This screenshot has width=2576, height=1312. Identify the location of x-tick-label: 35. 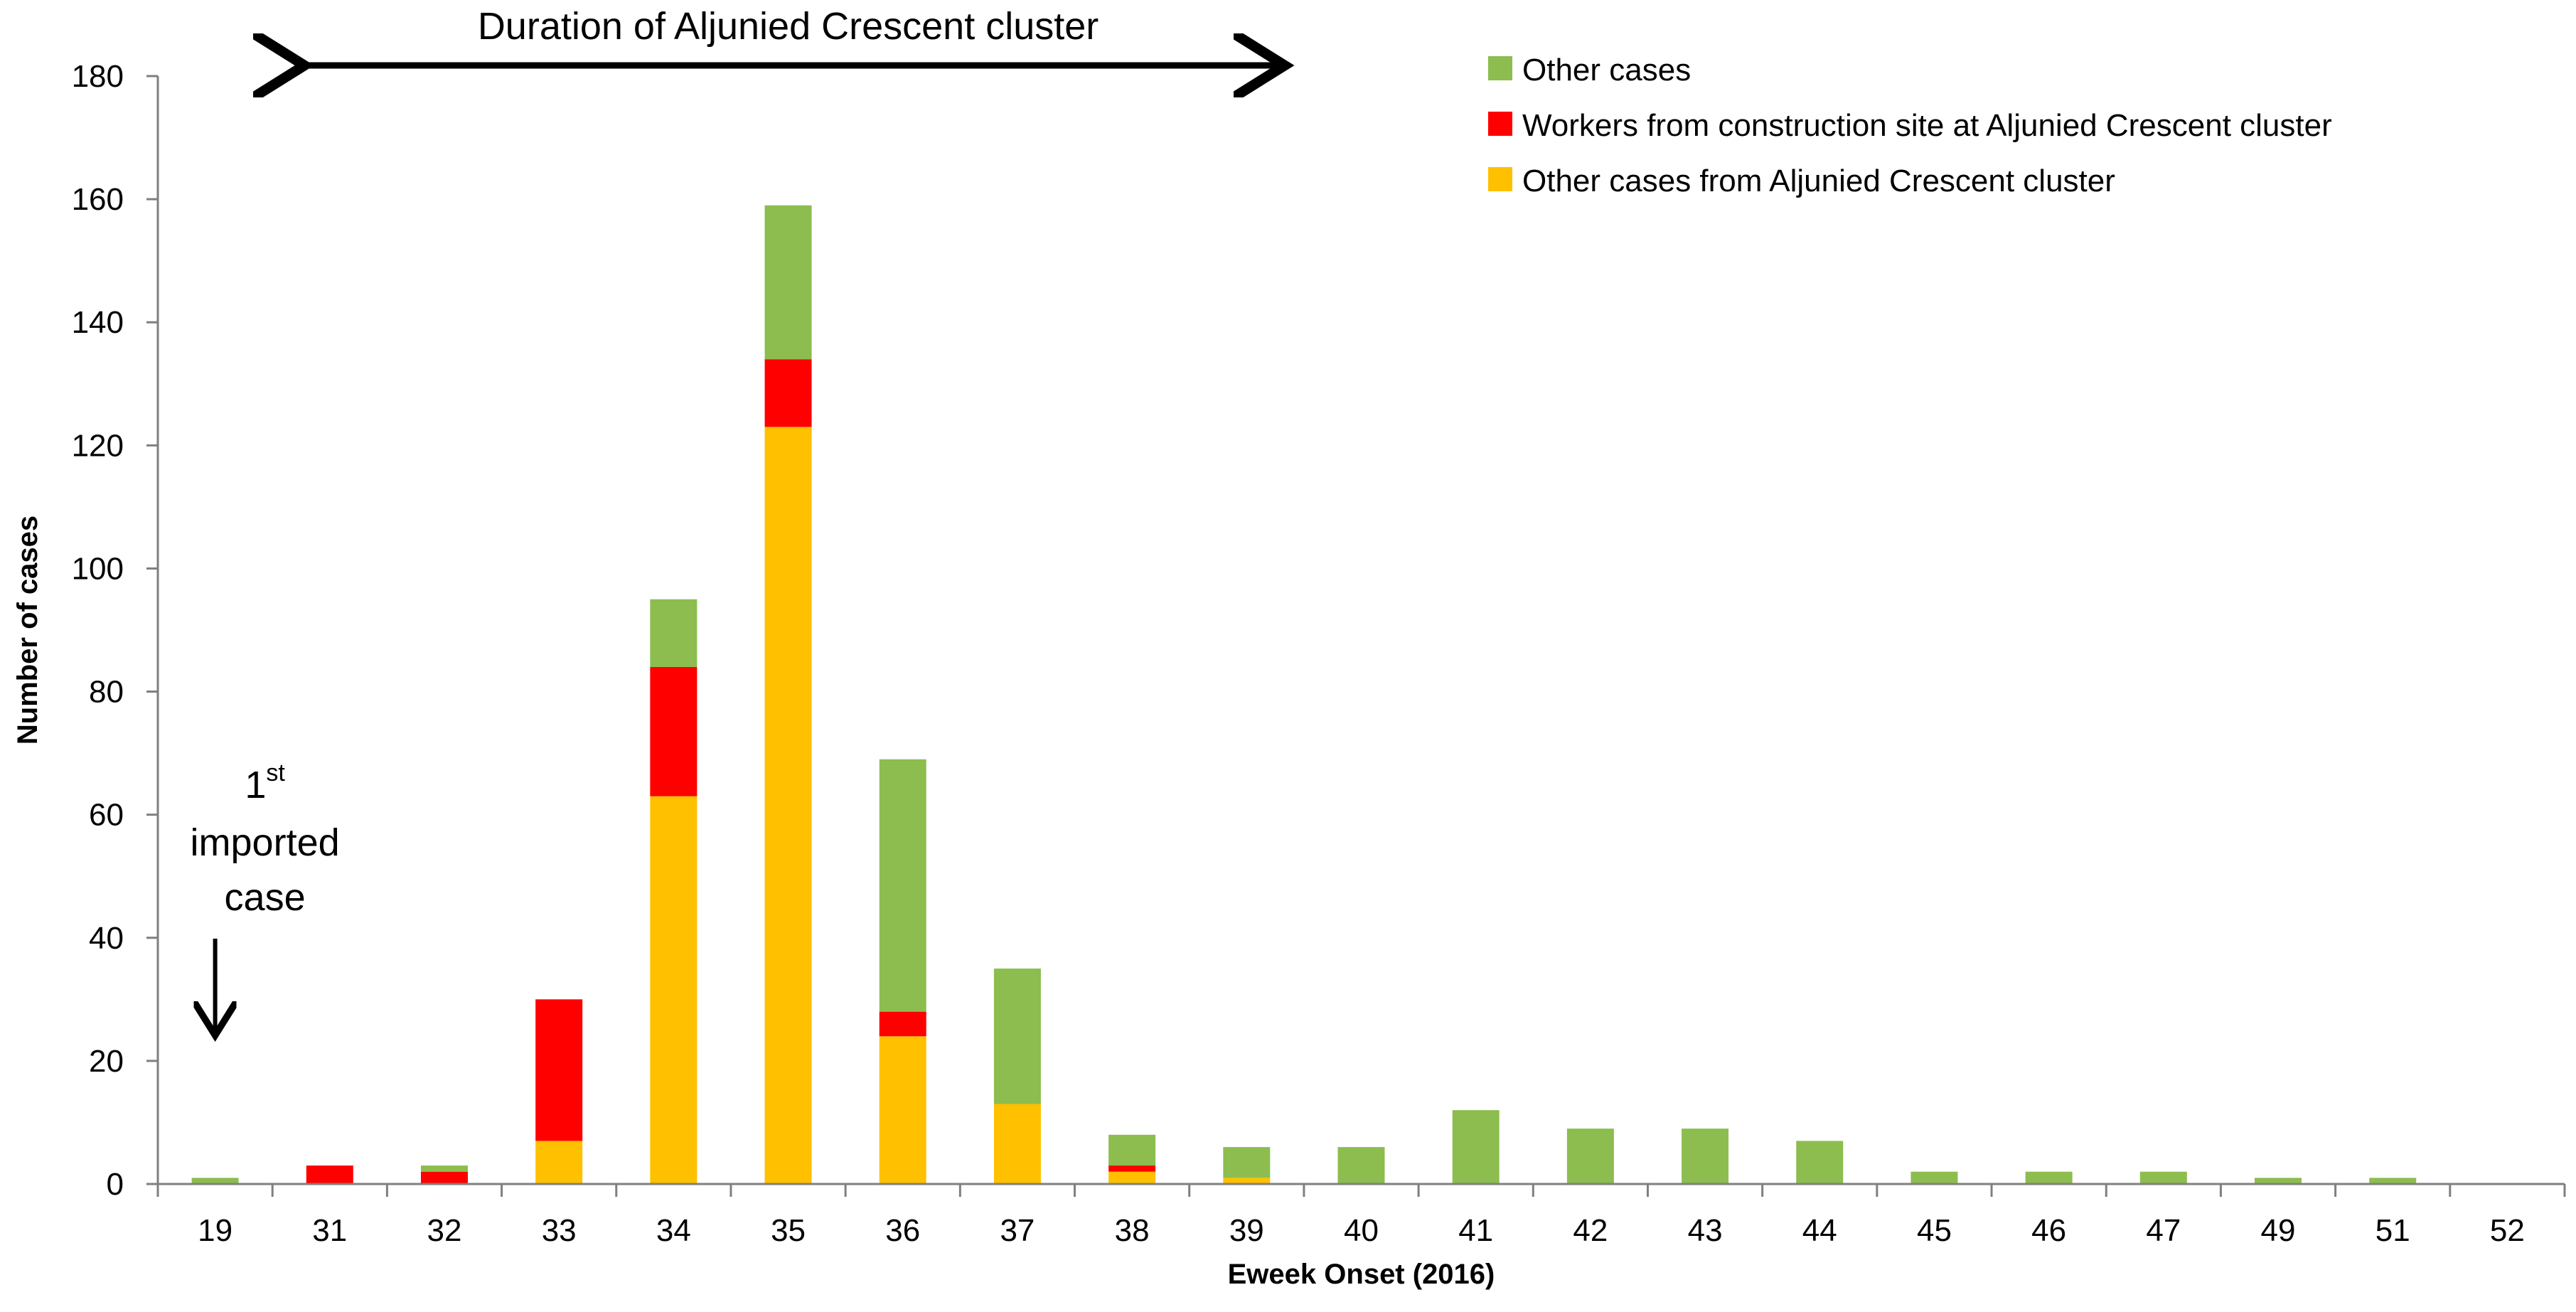
(789, 1230).